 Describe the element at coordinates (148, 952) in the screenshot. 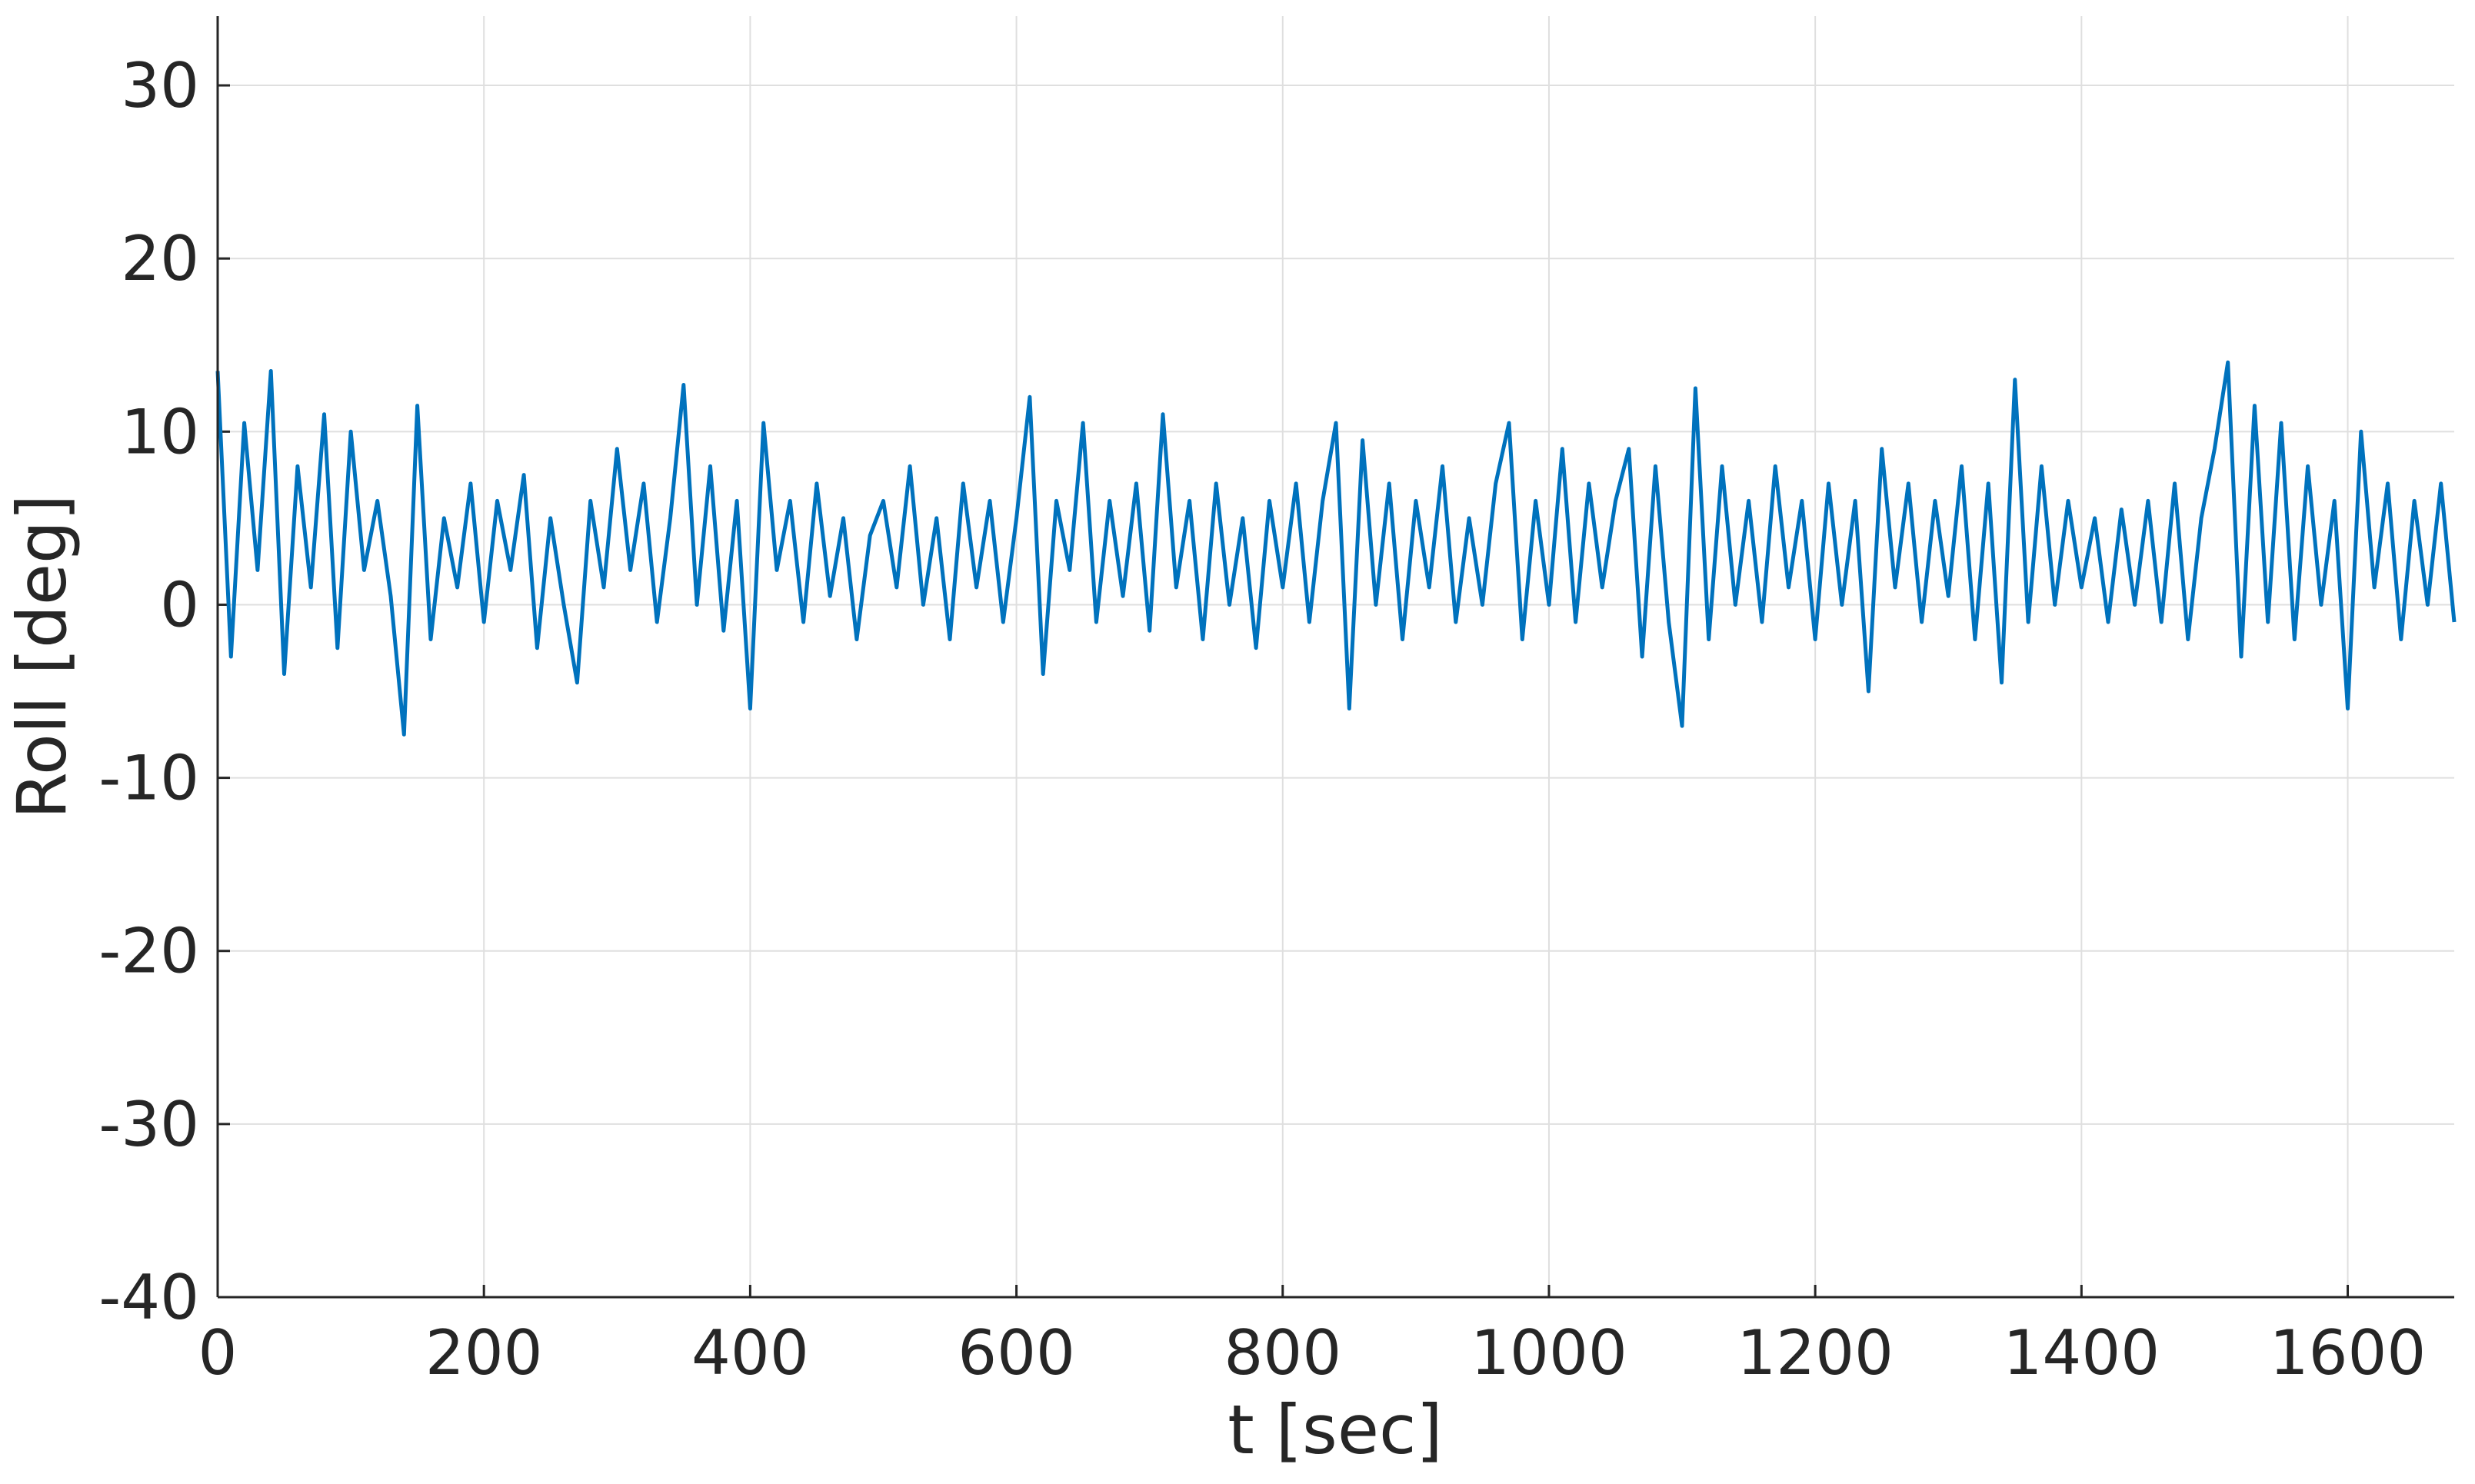

I see `y-tick-label: -20` at that location.